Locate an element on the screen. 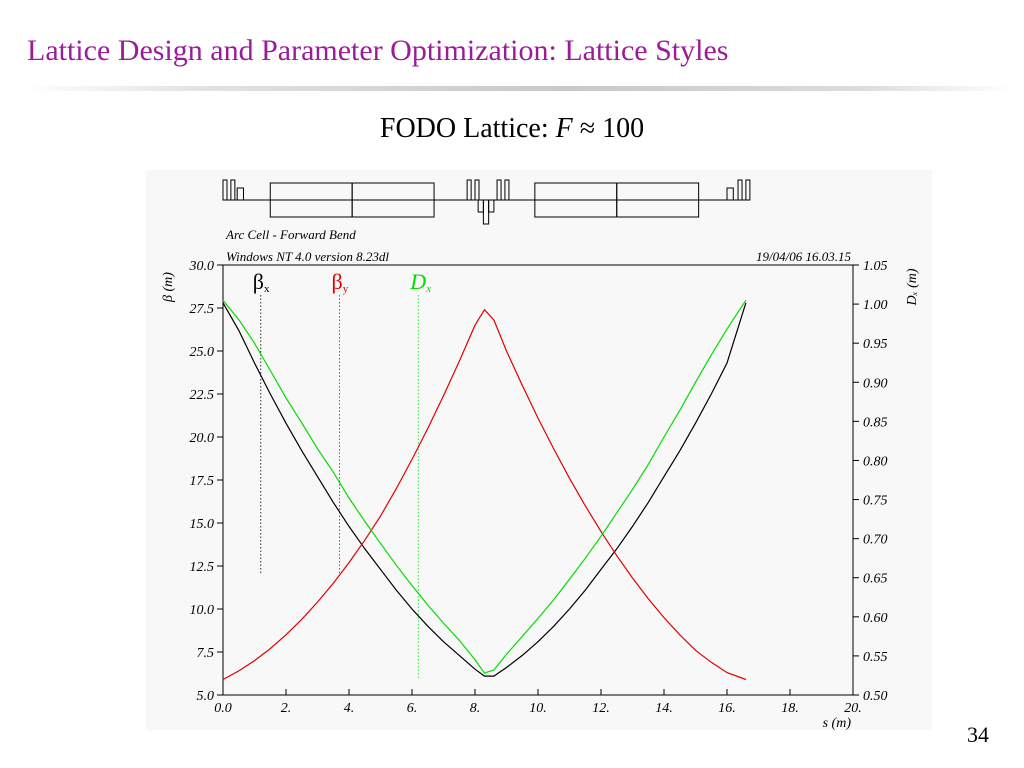  y-left-tick-label: 15.0 is located at coordinates (202, 524).